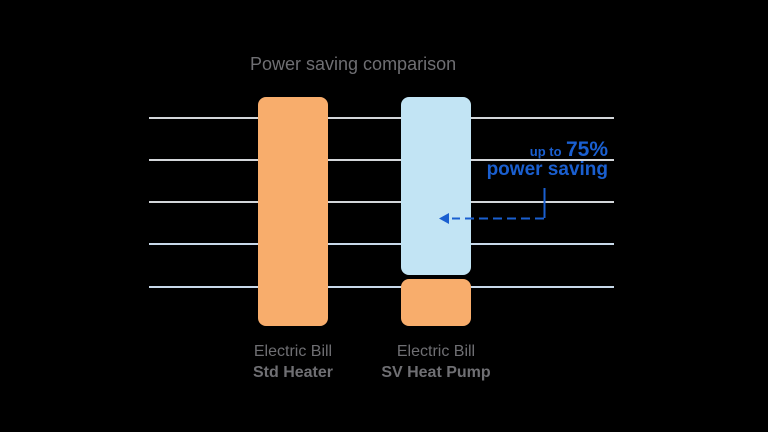 The image size is (768, 432). Describe the element at coordinates (293, 362) in the screenshot. I see `label-std-heater: Electric Bill Std Heater` at that location.